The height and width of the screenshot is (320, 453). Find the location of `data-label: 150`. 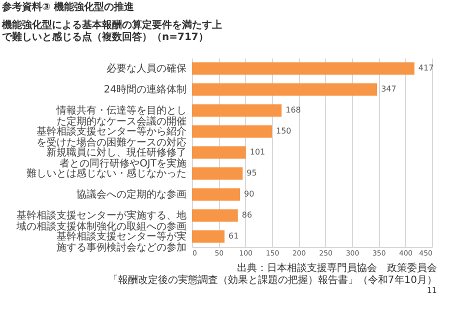

data-label: 150 is located at coordinates (284, 131).